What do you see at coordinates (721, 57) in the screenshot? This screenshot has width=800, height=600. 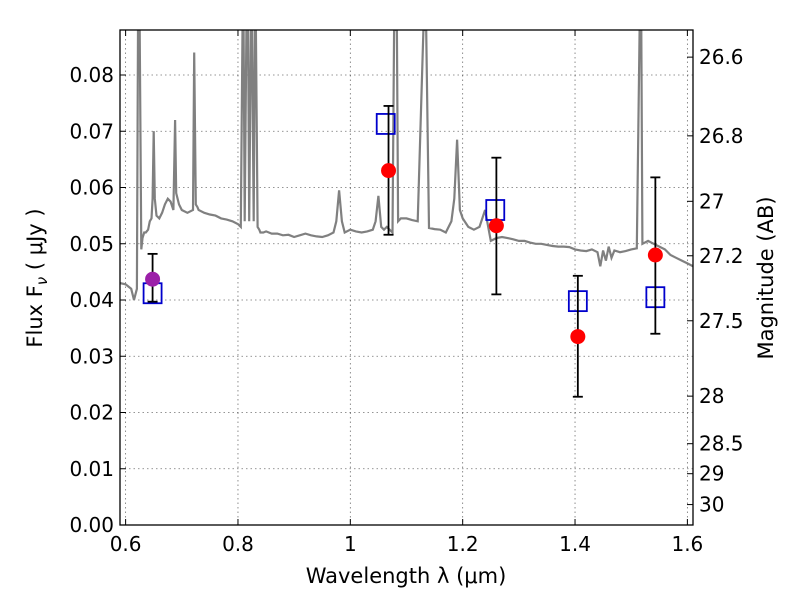 I see `mag-tick-label: 26.6` at bounding box center [721, 57].